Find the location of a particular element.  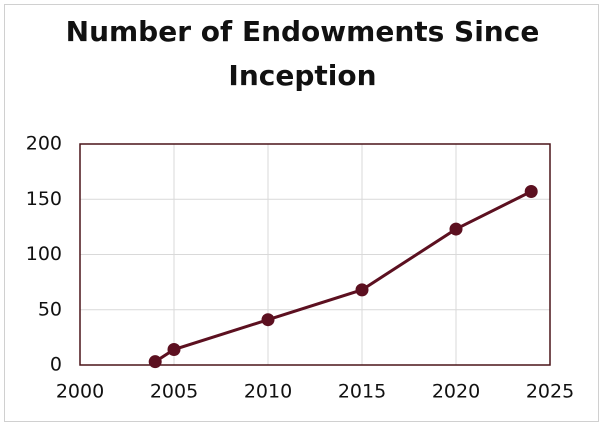

x-tick-label: 2020 is located at coordinates (456, 392).